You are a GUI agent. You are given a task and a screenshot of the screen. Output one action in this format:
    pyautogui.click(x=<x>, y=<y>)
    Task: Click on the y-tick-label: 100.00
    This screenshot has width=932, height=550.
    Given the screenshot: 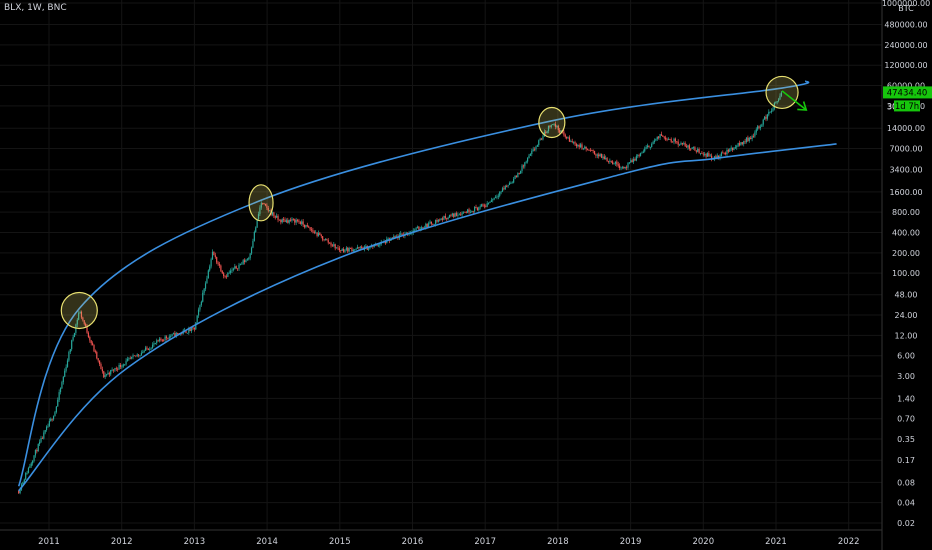 What is the action you would take?
    pyautogui.click(x=906, y=273)
    